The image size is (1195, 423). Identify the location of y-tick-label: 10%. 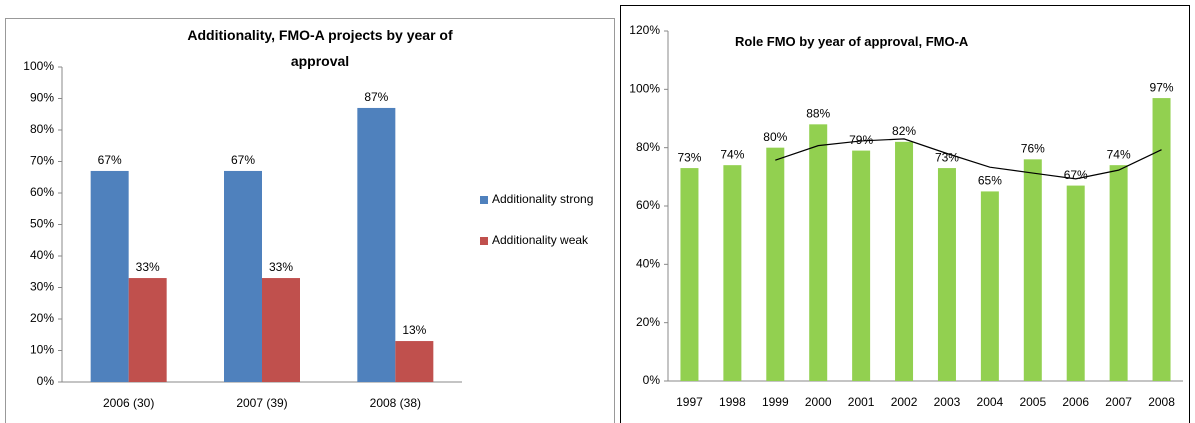
(42, 350).